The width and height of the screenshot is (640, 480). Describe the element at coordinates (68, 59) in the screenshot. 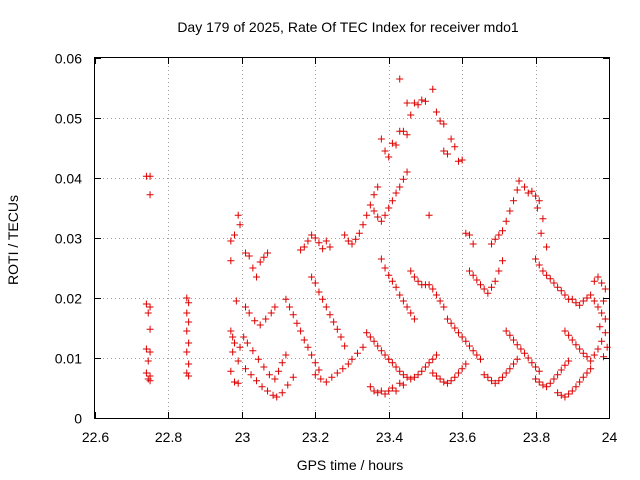

I see `y-tick-label: 0.06` at that location.